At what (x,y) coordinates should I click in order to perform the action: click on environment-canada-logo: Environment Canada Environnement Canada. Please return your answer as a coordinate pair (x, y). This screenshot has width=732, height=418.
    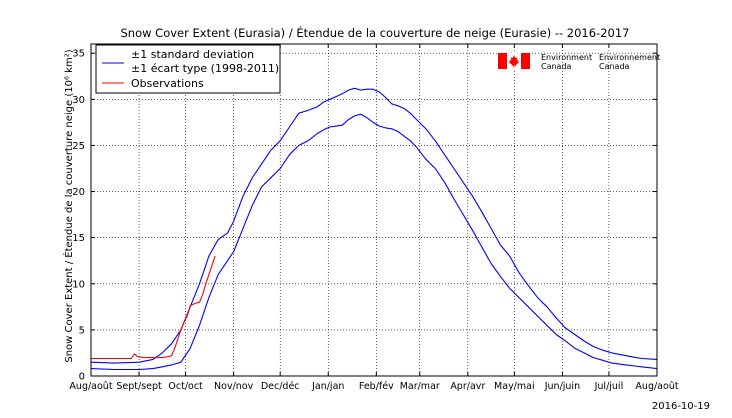
    Looking at the image, I should click on (579, 62).